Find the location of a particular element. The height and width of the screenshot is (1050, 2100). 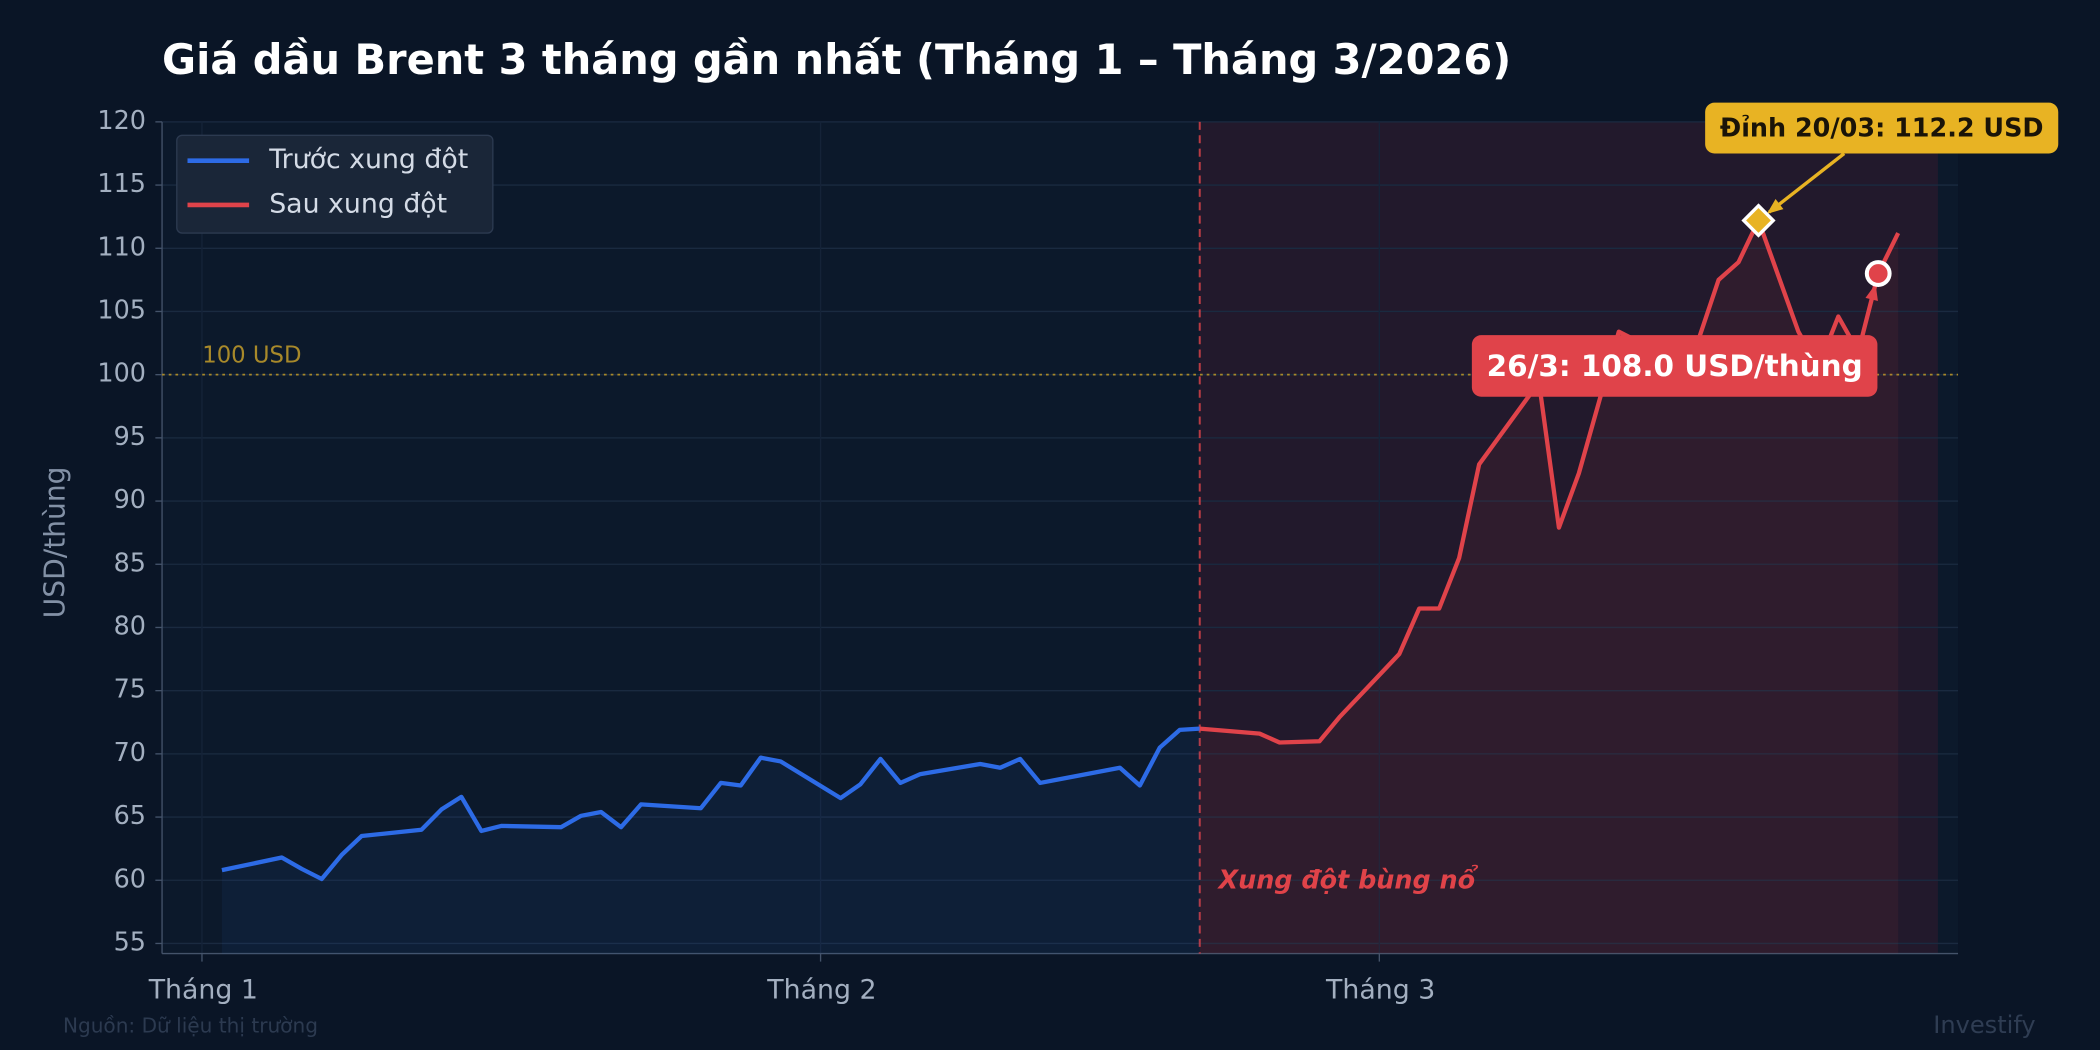

y-tick-label: 85 is located at coordinates (130, 562).